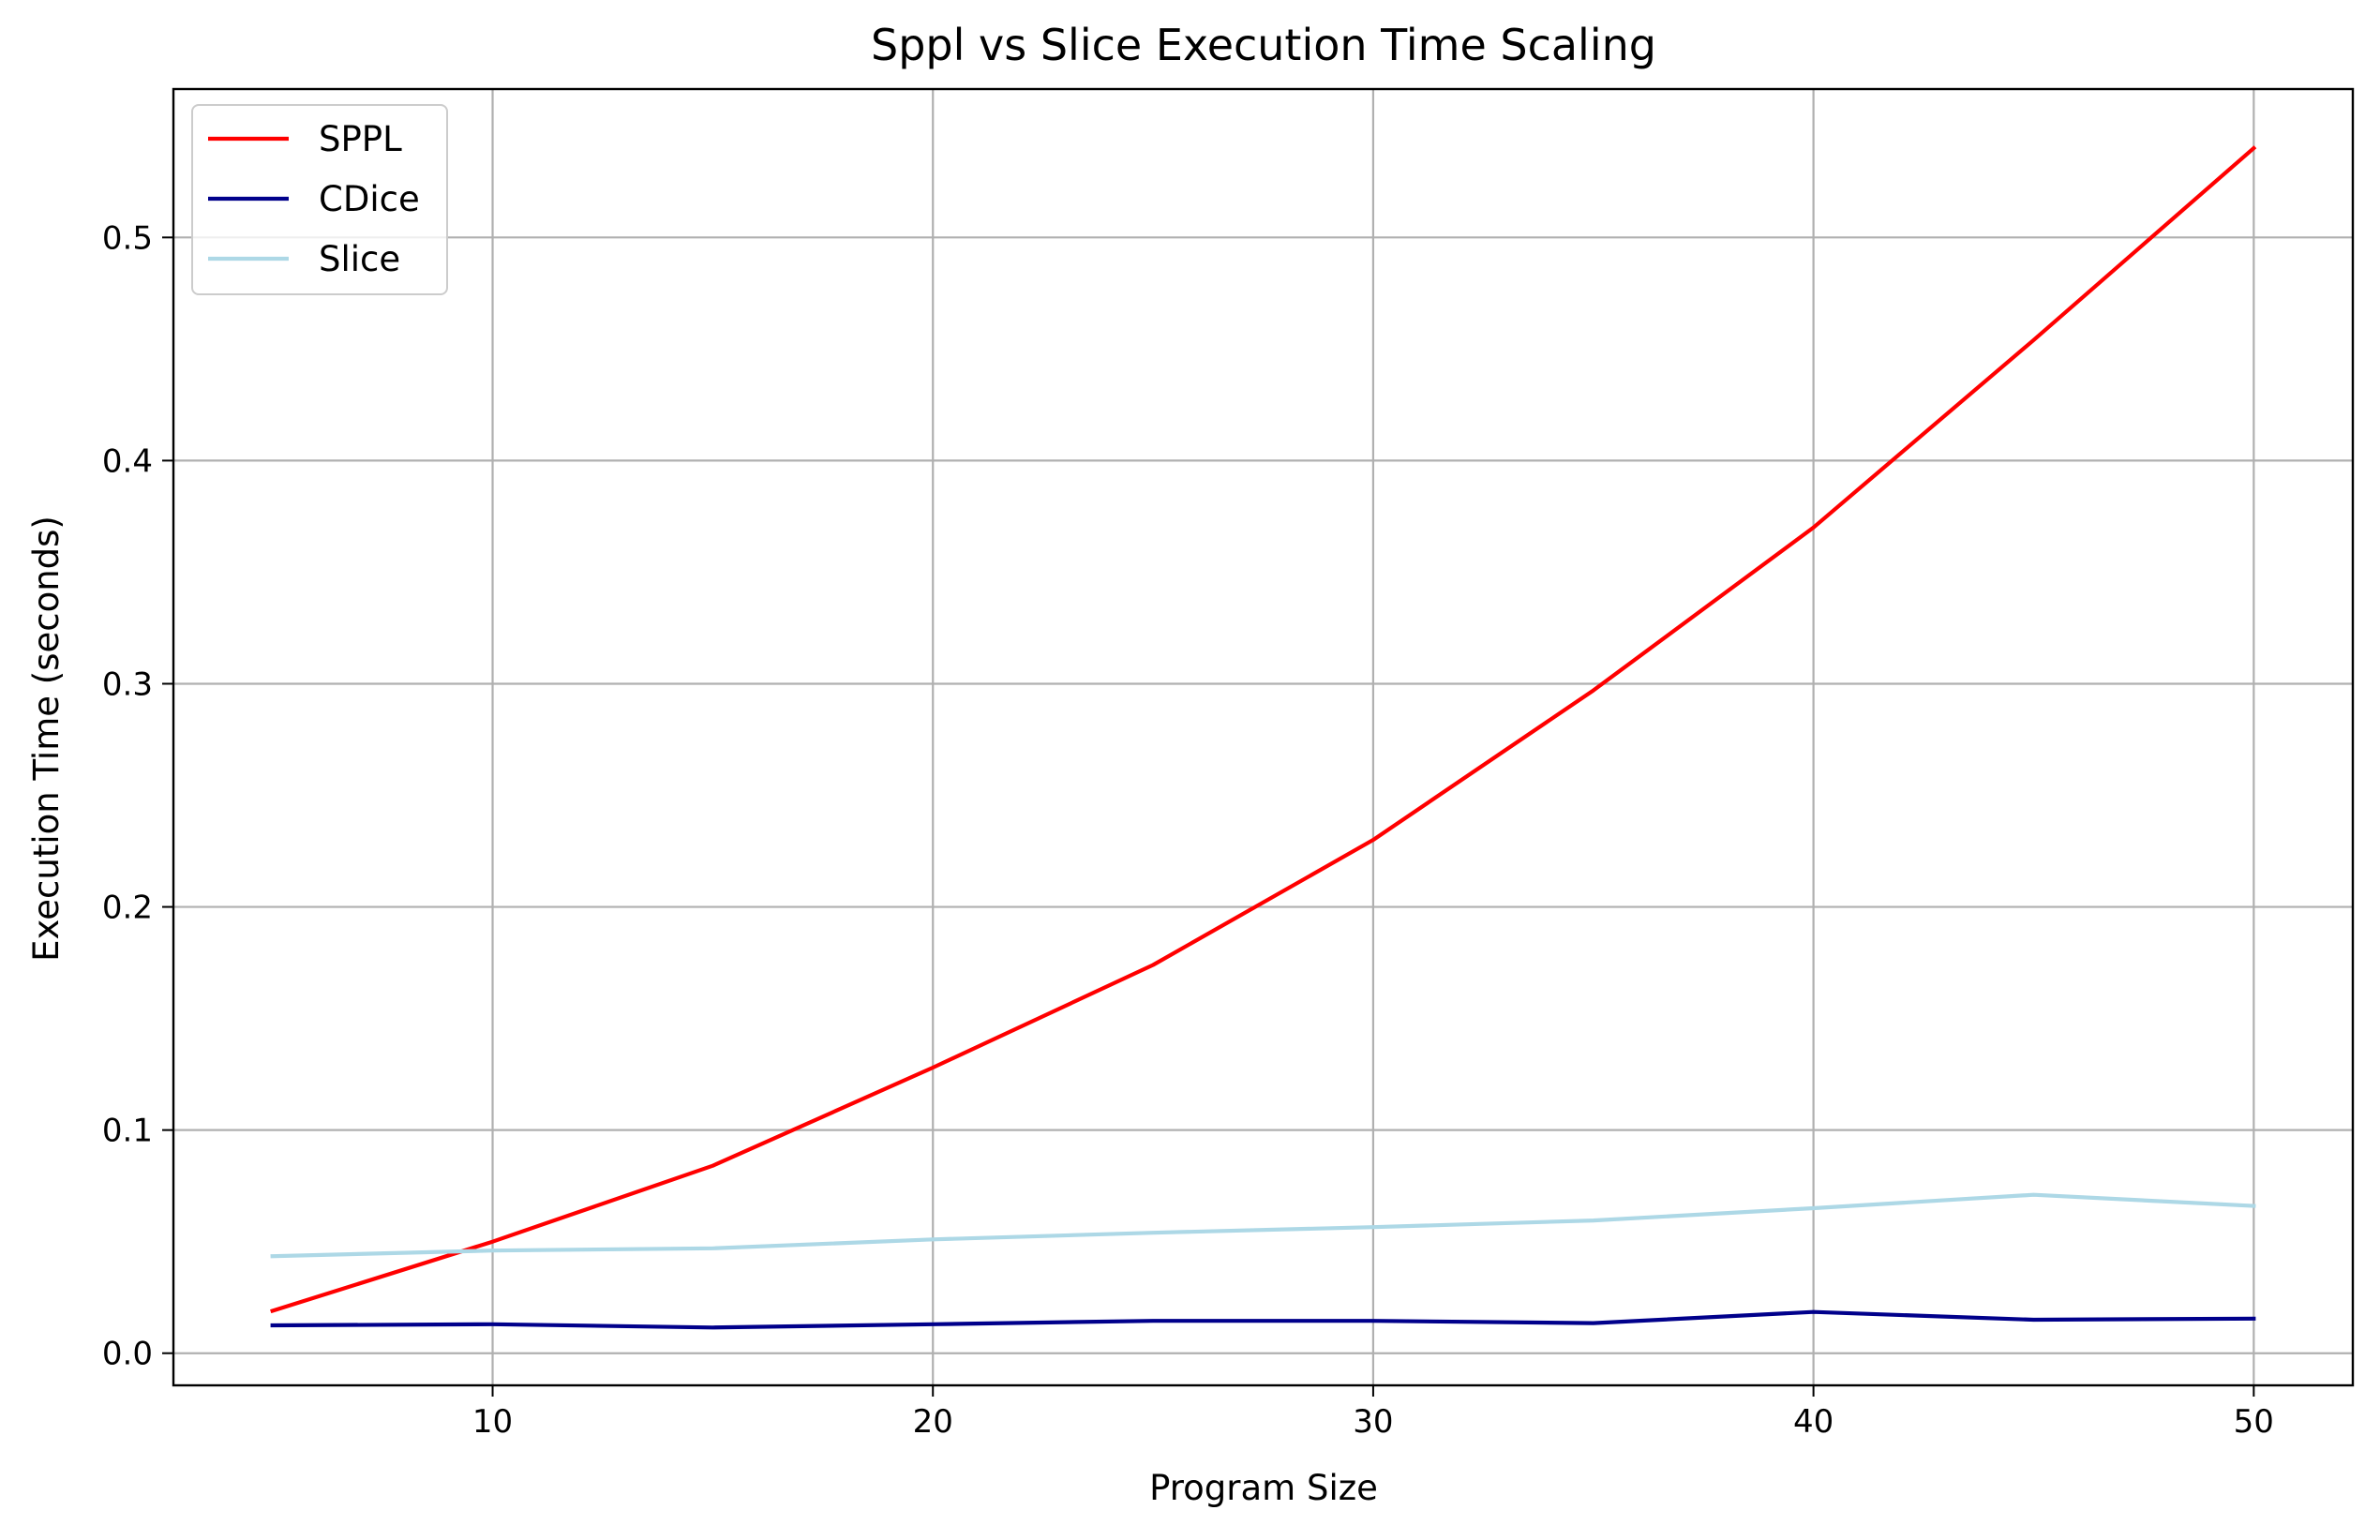  What do you see at coordinates (46, 739) in the screenshot?
I see `y-axis-label: Execution Time (seconds)` at bounding box center [46, 739].